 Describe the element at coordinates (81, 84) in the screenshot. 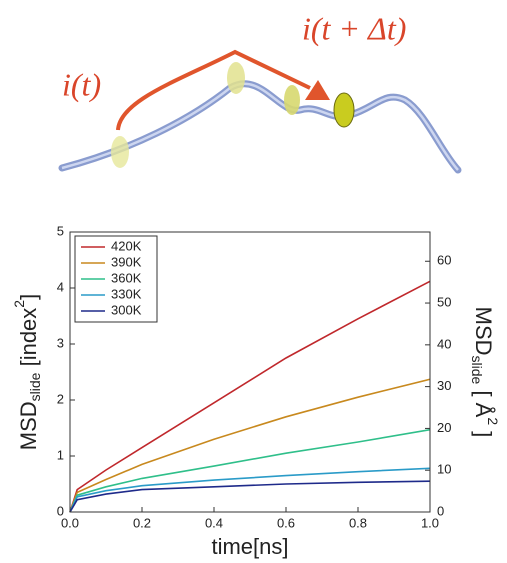

I see `label-start: i(t)` at that location.